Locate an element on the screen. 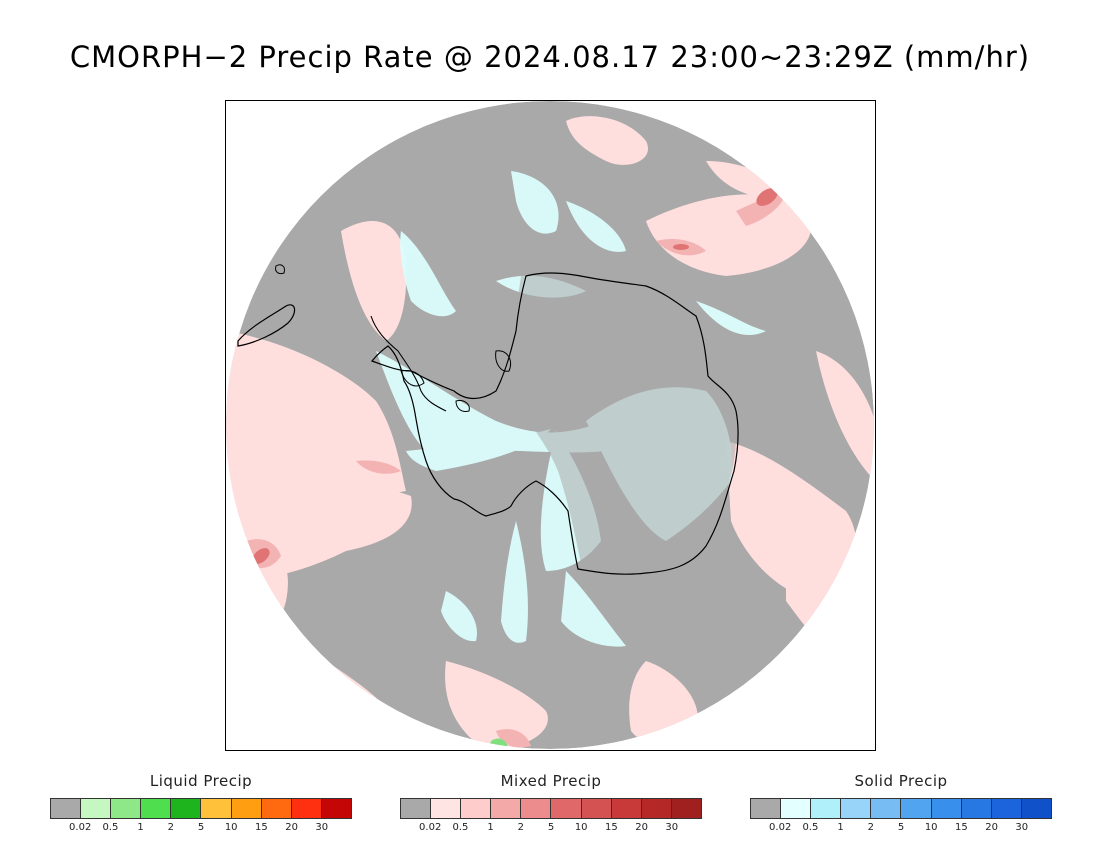  legend-title: Liquid Precip is located at coordinates (201, 781).